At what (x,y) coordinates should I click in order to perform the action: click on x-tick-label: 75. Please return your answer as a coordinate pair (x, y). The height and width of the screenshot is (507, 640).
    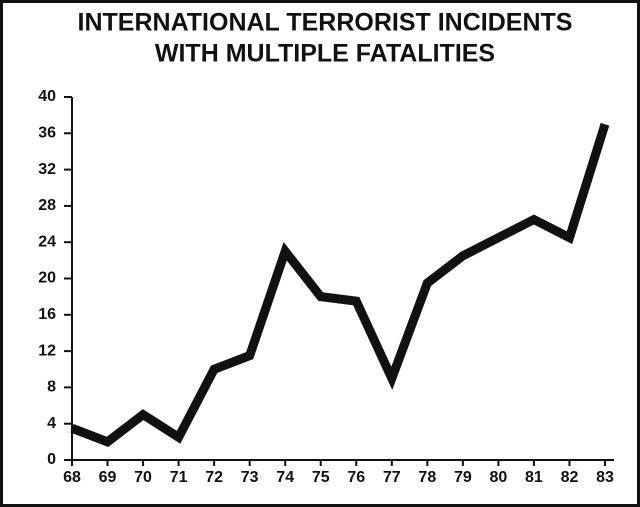
    Looking at the image, I should click on (321, 477).